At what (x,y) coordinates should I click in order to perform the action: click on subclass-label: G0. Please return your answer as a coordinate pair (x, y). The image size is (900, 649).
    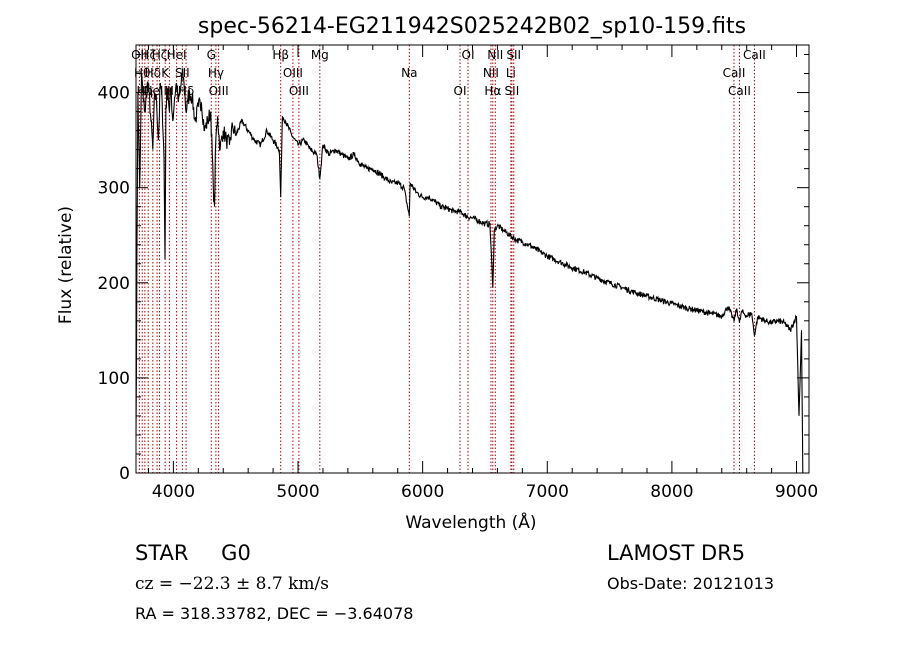
    Looking at the image, I should click on (236, 553).